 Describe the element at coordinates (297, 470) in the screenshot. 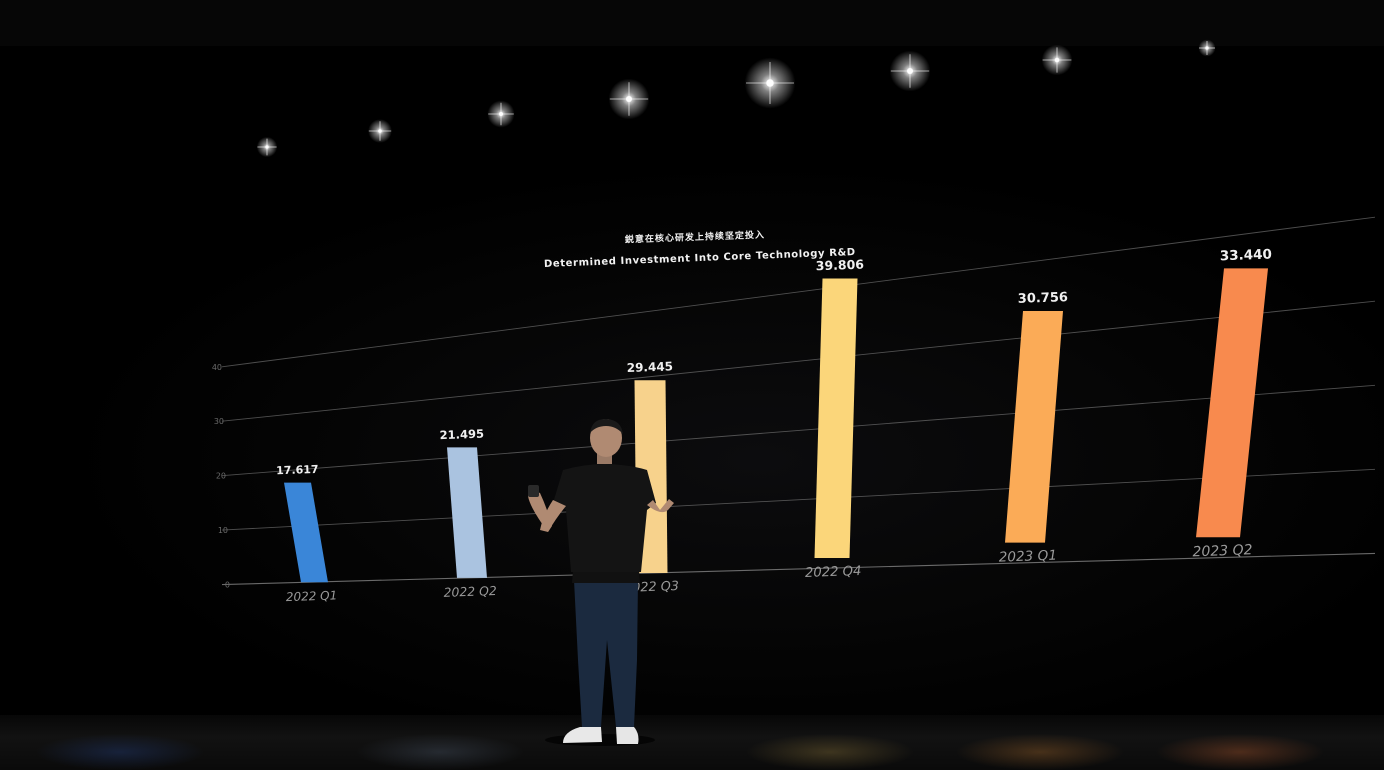

I see `bar-value-label: 17.617` at that location.